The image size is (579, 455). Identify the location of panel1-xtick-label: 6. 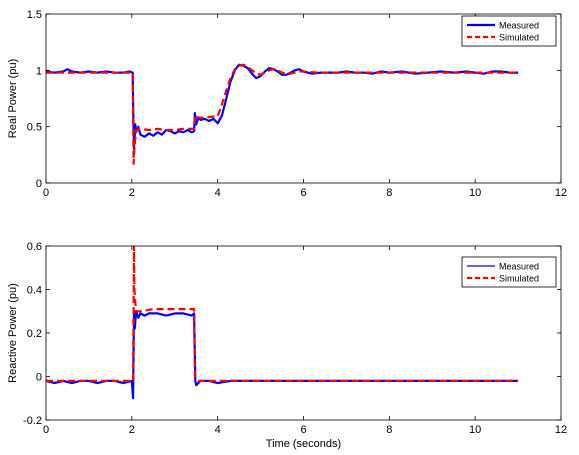
(303, 193).